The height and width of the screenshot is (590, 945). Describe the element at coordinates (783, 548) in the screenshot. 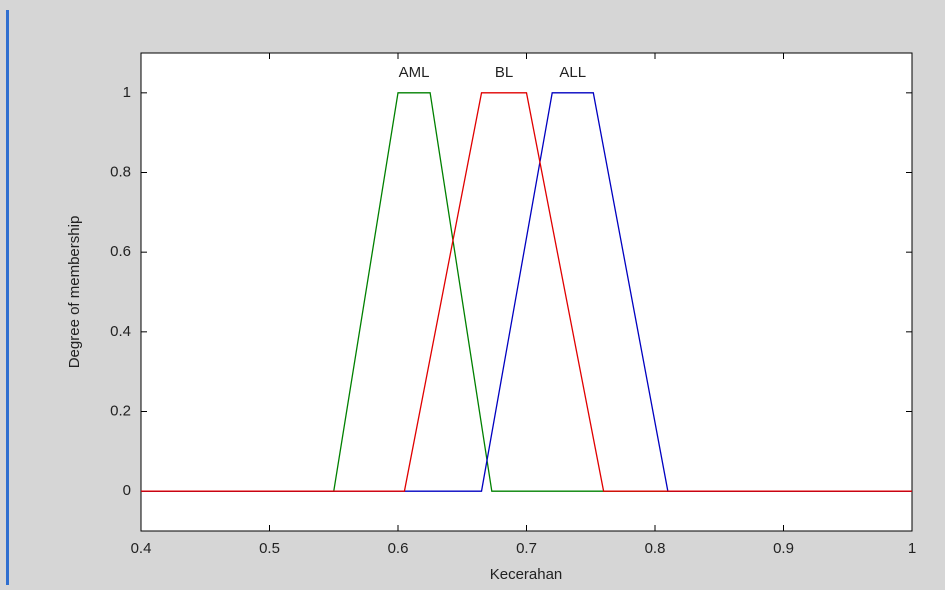

I see `x-tick-label: 0.9` at that location.